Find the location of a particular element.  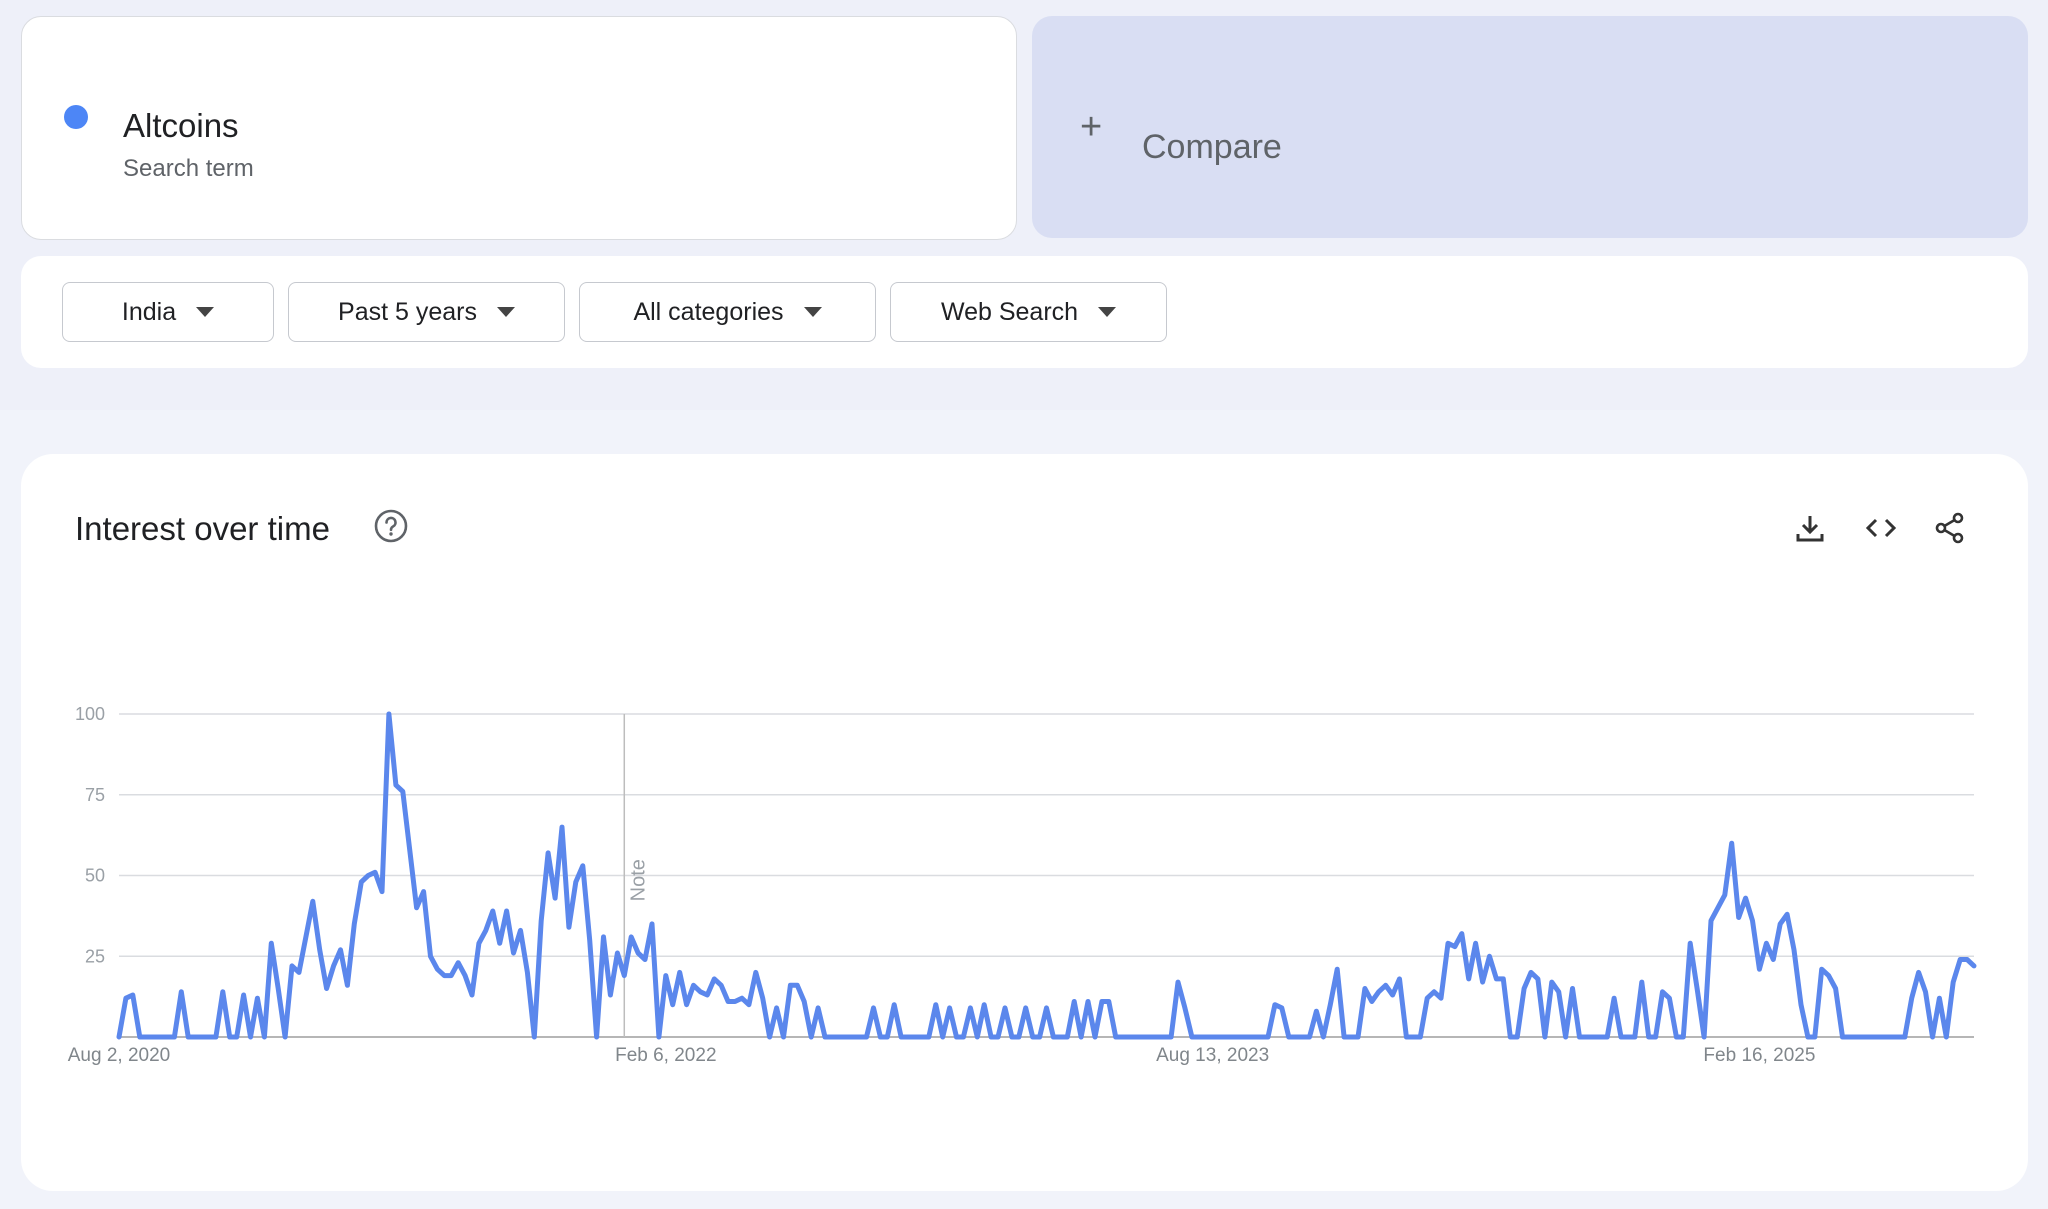

period-dropdown: Past 5 years is located at coordinates (426, 312).